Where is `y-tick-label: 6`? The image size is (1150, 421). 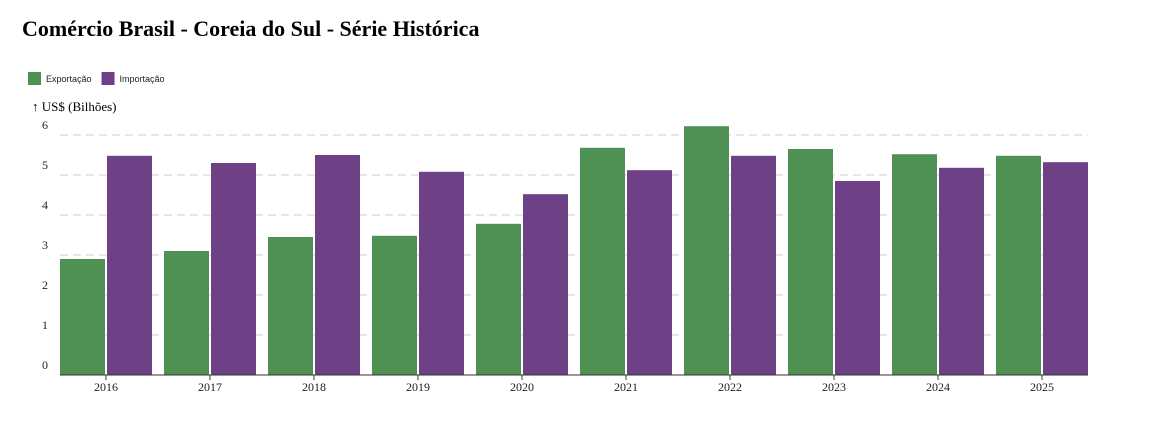
y-tick-label: 6 is located at coordinates (45, 125).